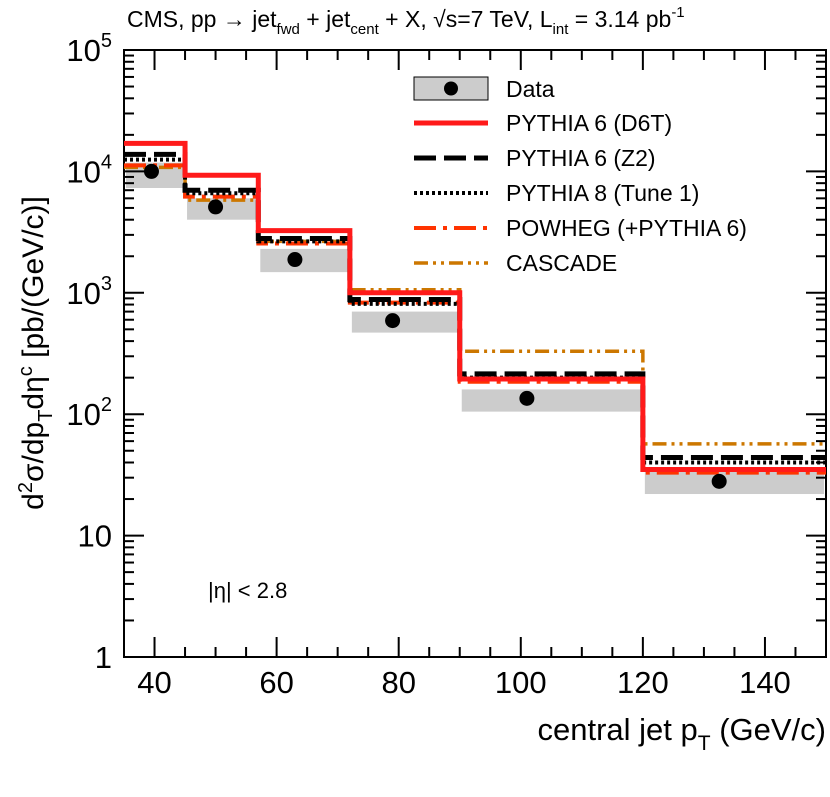 This screenshot has width=830, height=797. Describe the element at coordinates (36, 353) in the screenshot. I see `y-axis-label: d2σ/dpTdηc [pb/(GeV/c)]` at that location.